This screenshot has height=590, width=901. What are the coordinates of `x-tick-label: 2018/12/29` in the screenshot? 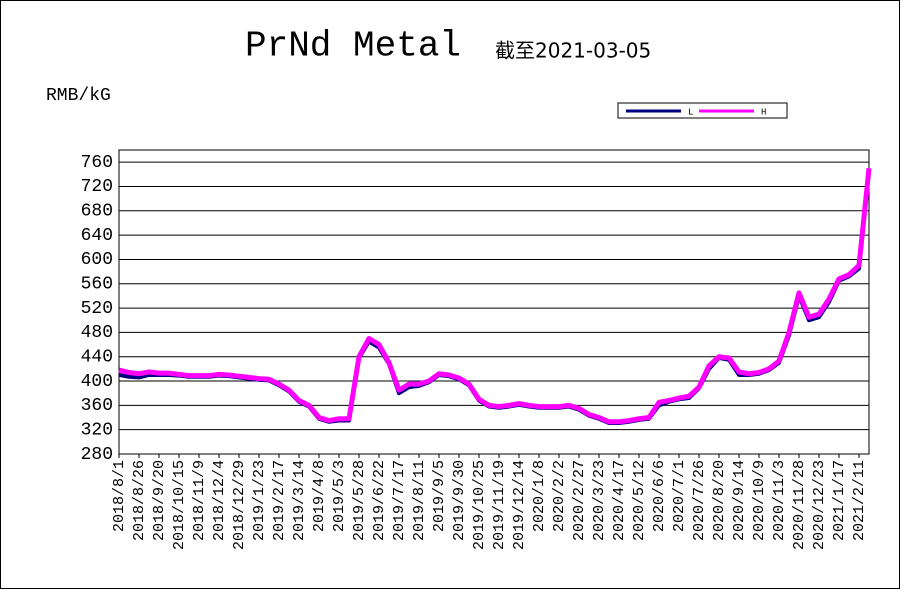 It's located at (239, 505).